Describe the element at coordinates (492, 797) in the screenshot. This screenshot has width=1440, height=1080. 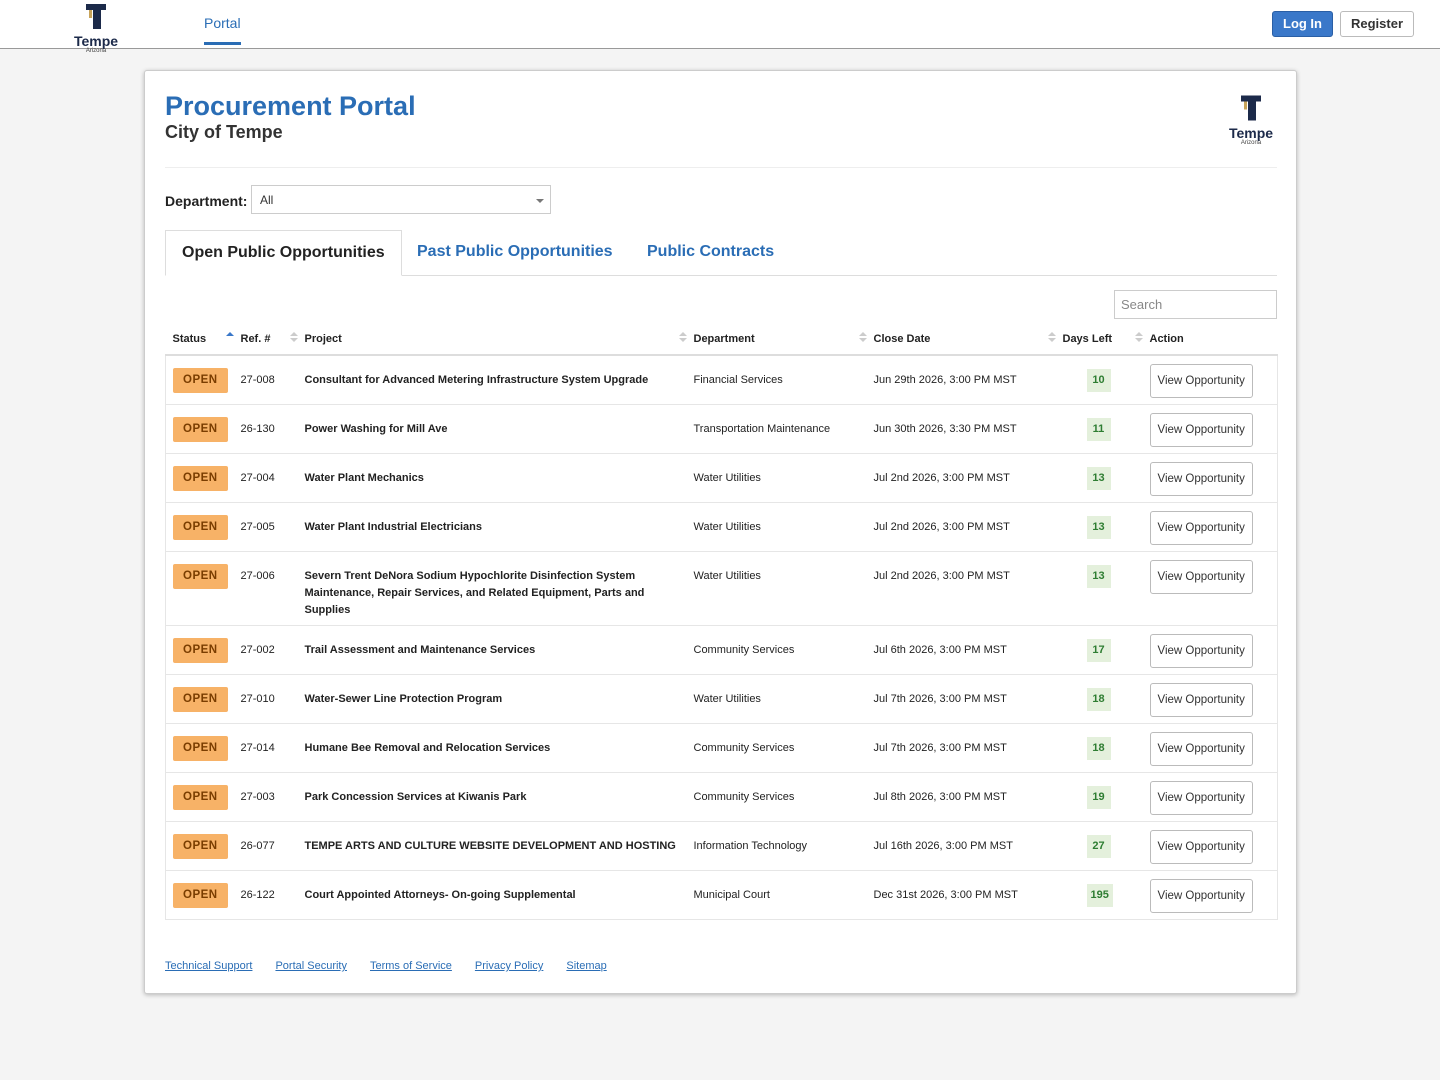
I see `project-cell: Park Concession Services at Kiwanis Park` at that location.